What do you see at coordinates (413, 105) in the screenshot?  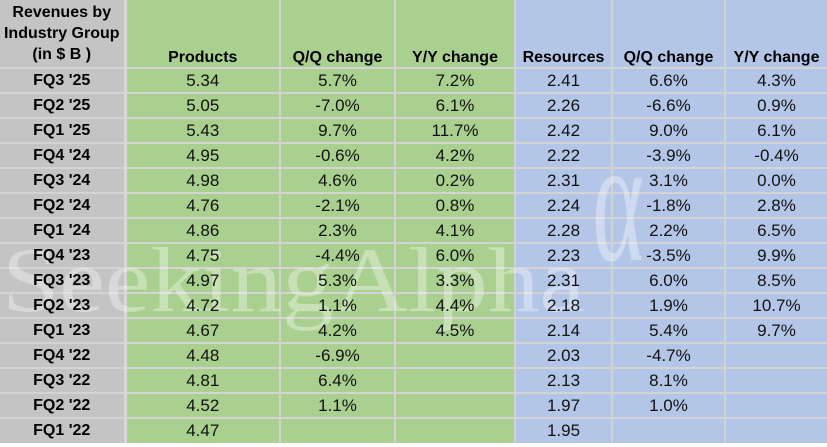 I see `table-row: FQ2 '25 5.05 -7.0% 6.1% 2.26 -6.6% 0.9%` at bounding box center [413, 105].